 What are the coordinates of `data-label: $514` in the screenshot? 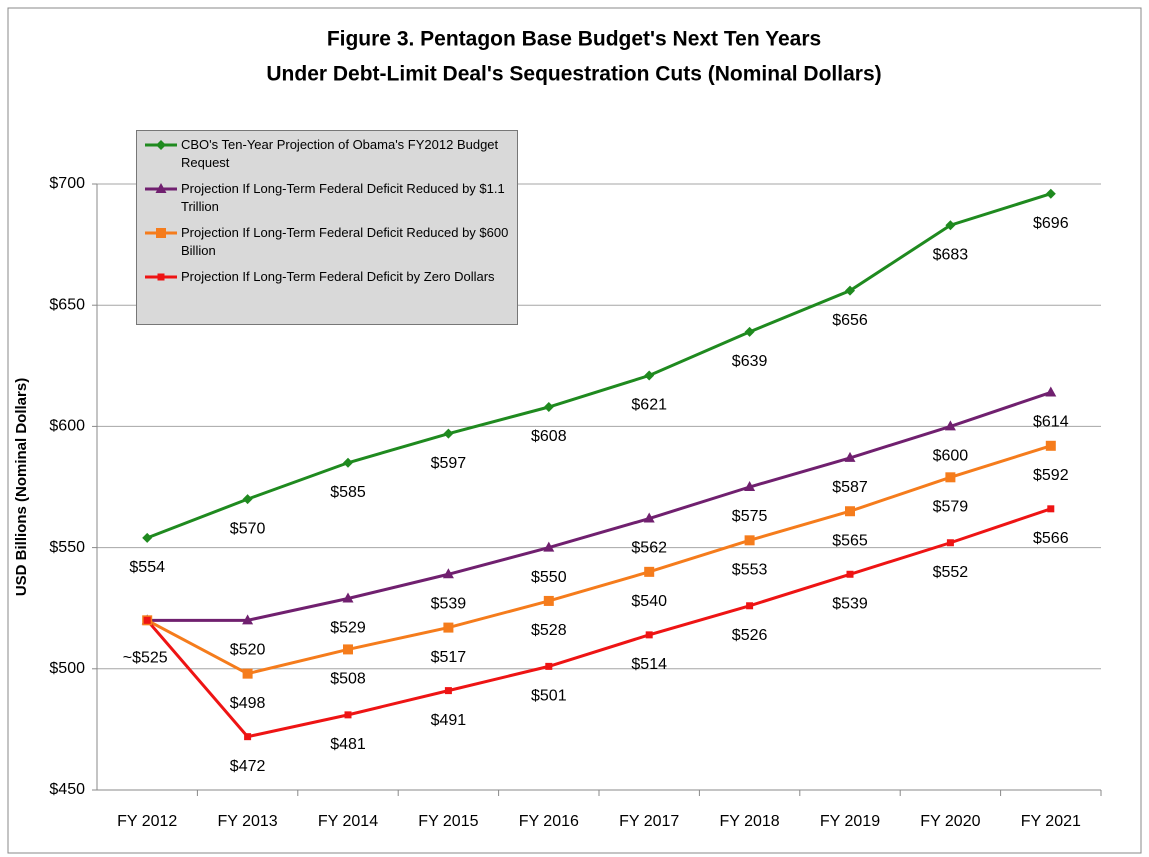 It's located at (649, 664).